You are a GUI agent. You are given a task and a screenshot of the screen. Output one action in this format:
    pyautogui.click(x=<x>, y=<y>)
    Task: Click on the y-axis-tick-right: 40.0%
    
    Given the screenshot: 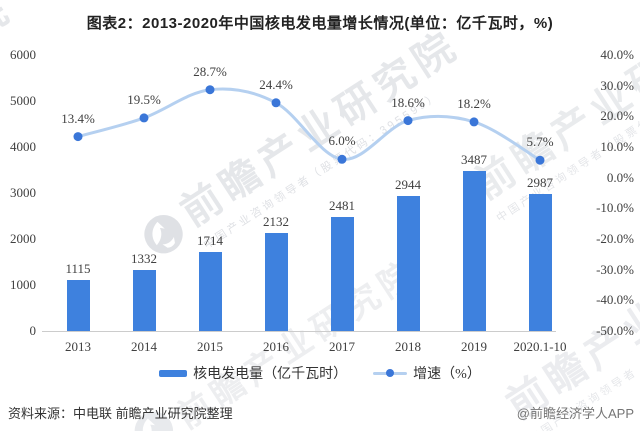 What is the action you would take?
    pyautogui.click(x=617, y=54)
    